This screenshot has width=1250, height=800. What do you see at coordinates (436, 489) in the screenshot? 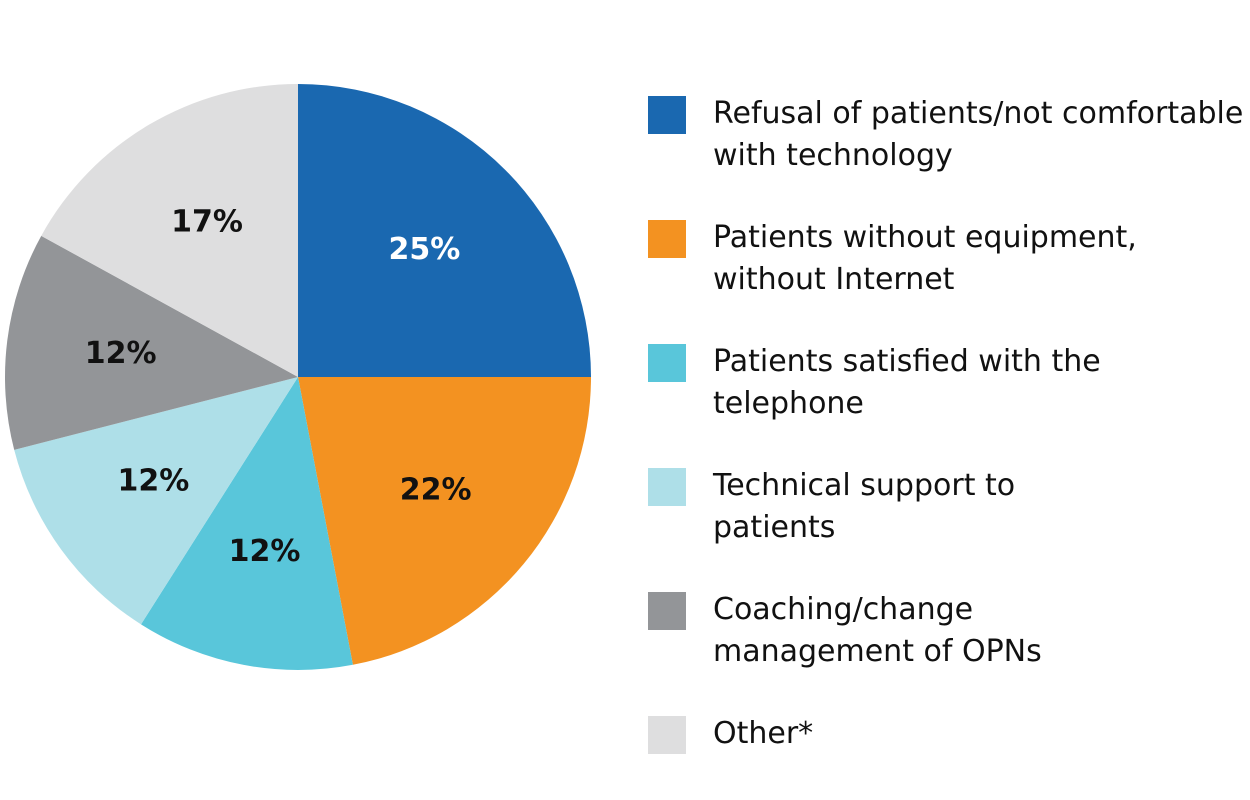
I see `slice-label: 22%` at bounding box center [436, 489].